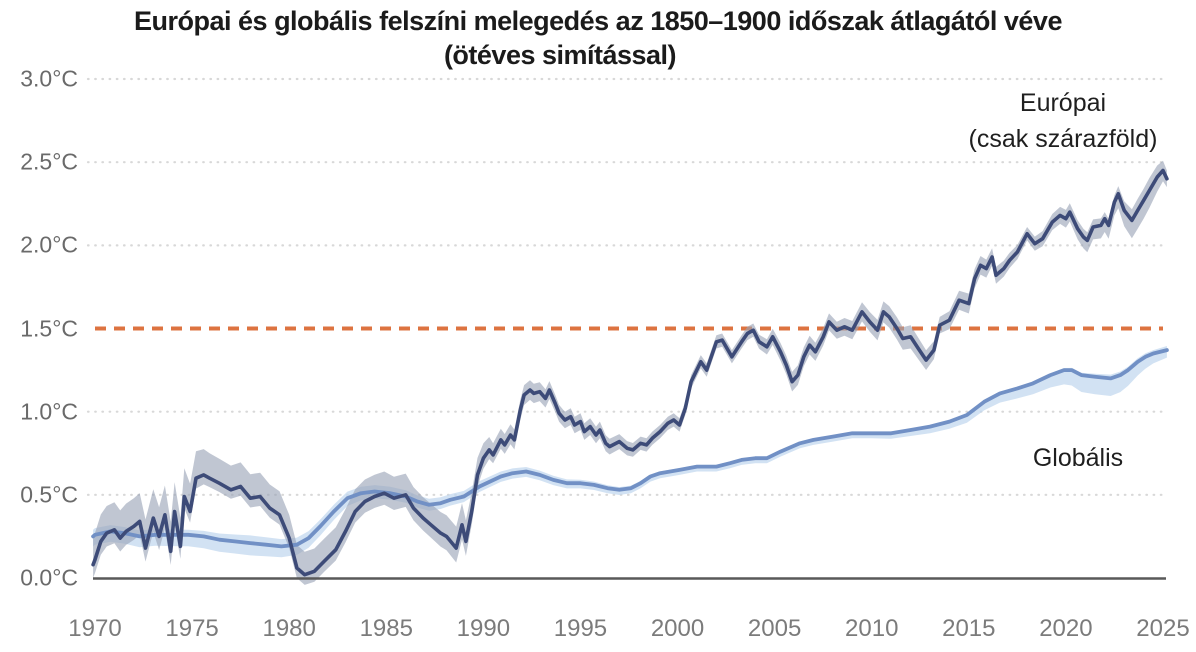  I want to click on x-tick-label: 2005, so click(774, 628).